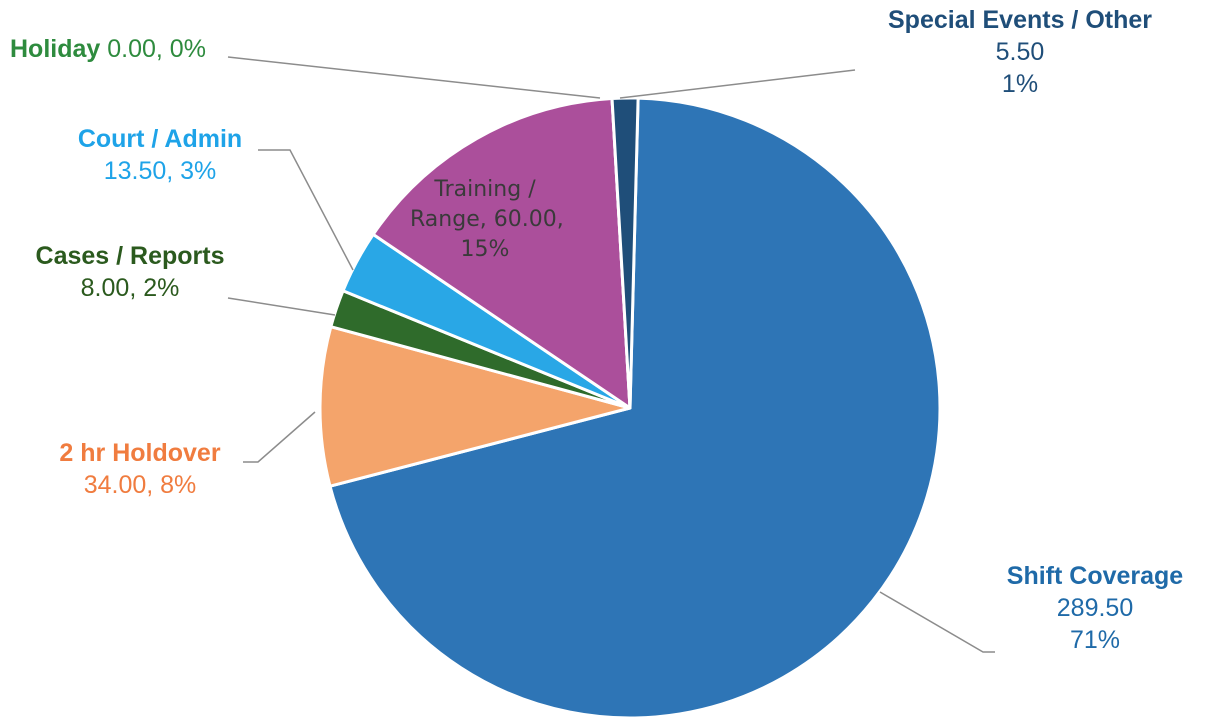 The width and height of the screenshot is (1205, 719). I want to click on leader-line-shift-coverage, so click(937, 622).